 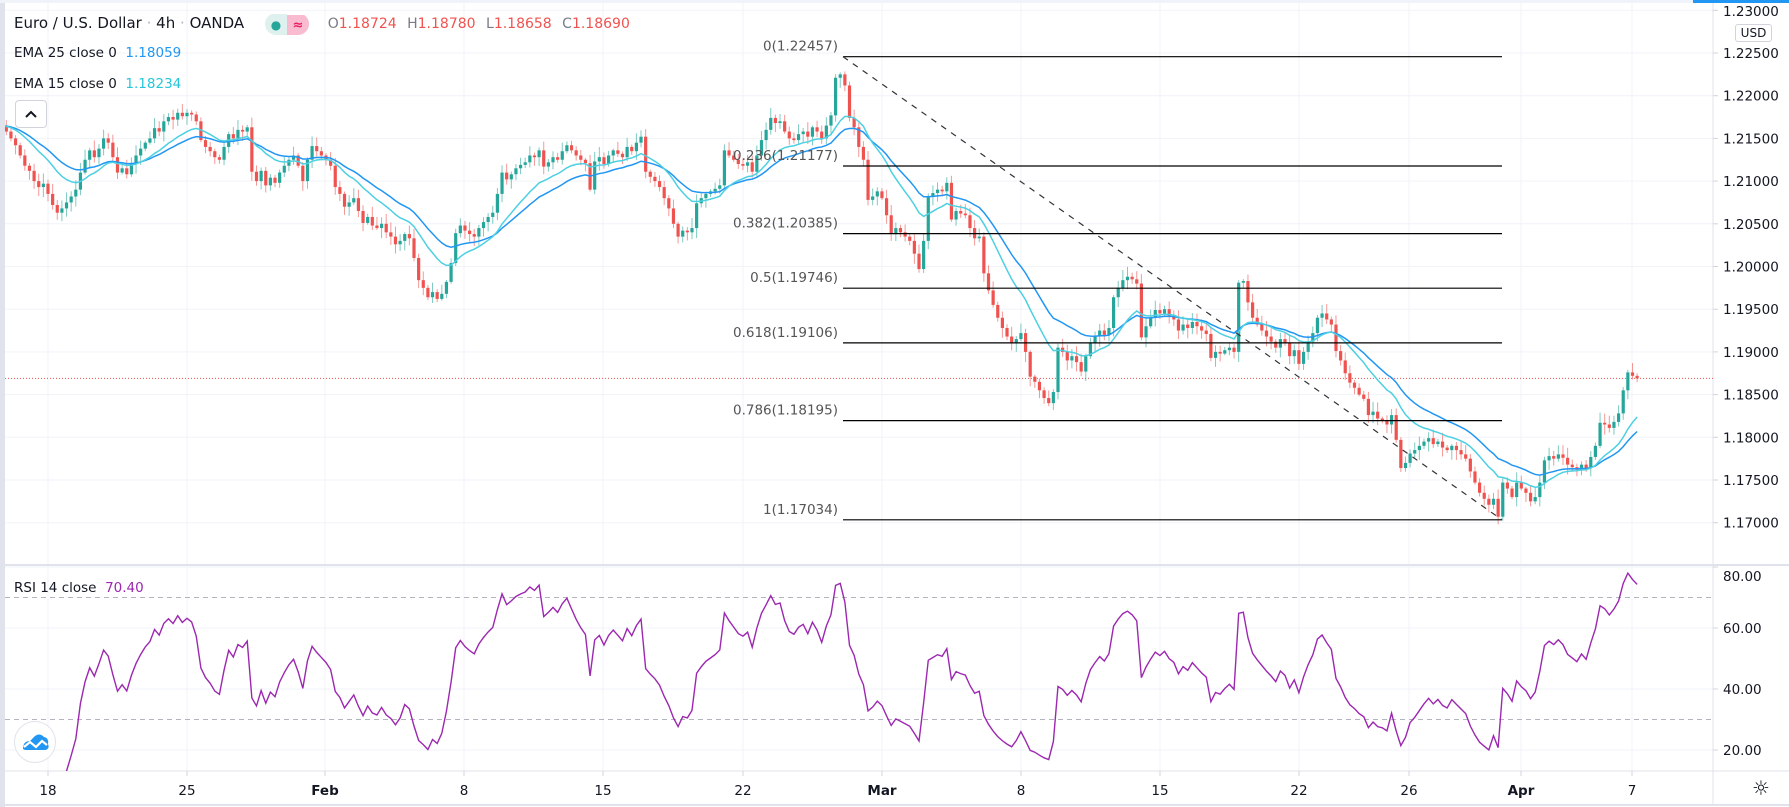 What do you see at coordinates (1632, 791) in the screenshot?
I see `time-axis-label: 7` at bounding box center [1632, 791].